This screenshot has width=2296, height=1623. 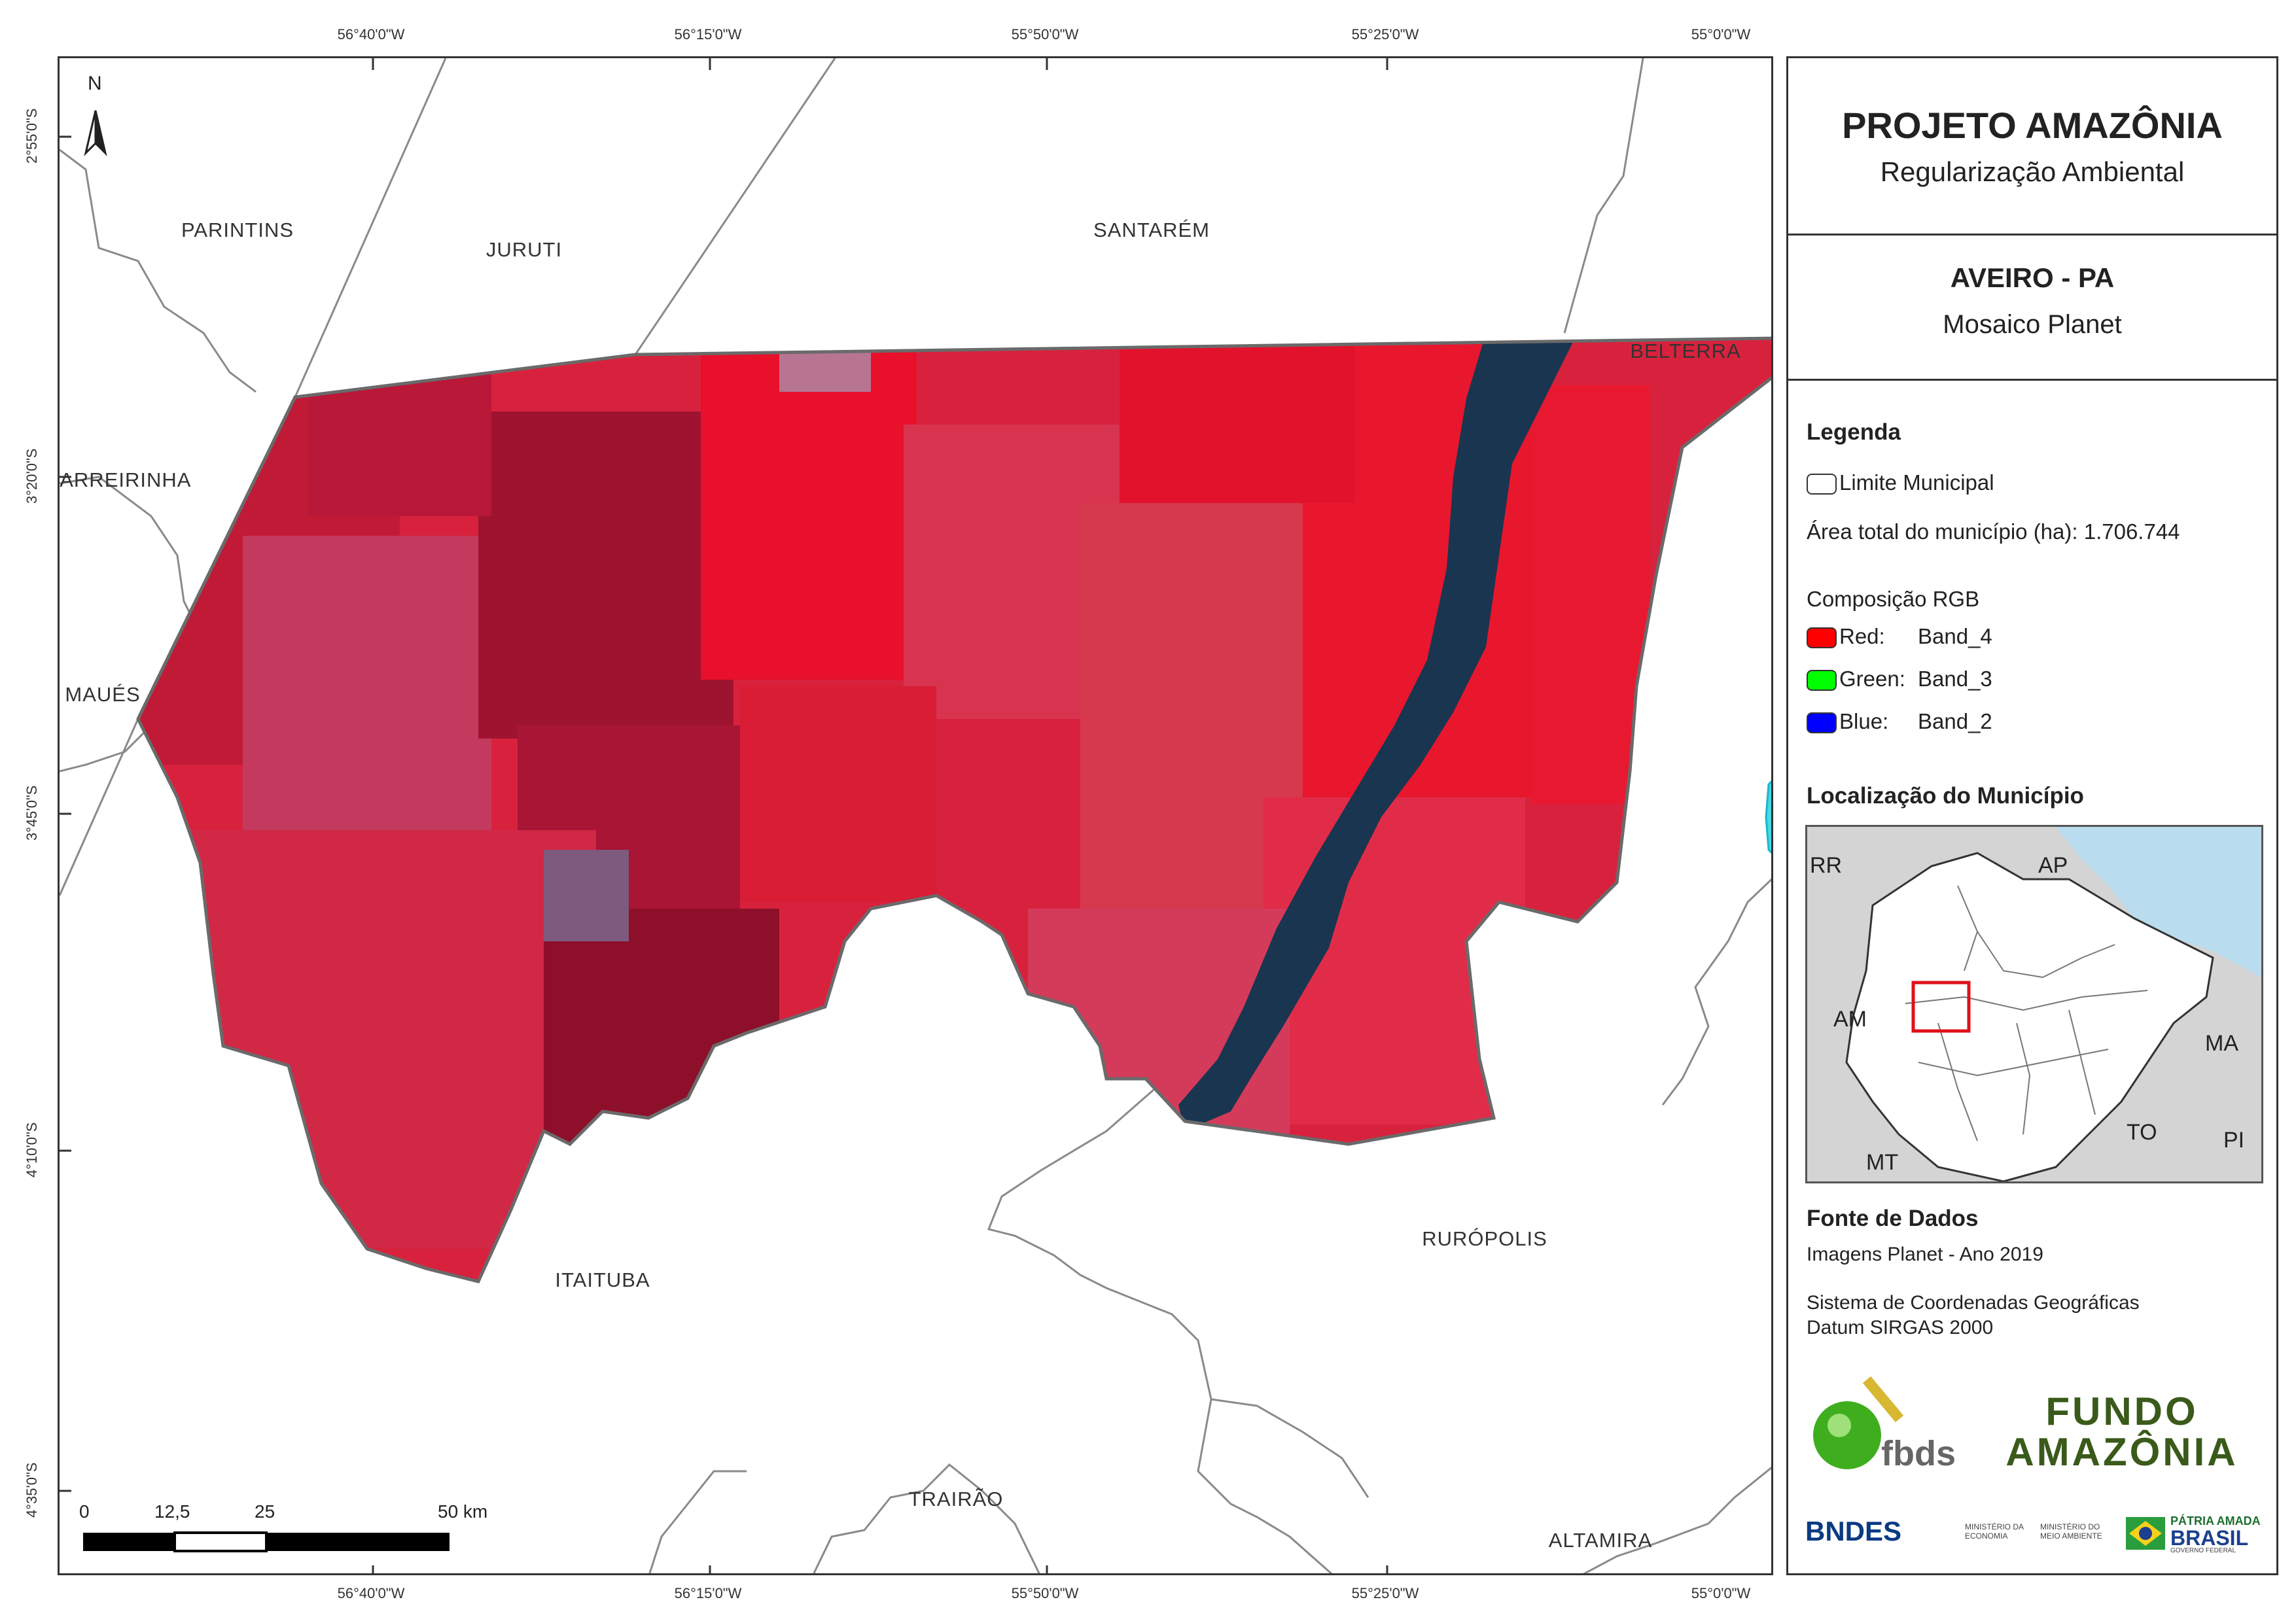 What do you see at coordinates (1917, 483) in the screenshot?
I see `boundary-label: Limite Municipal` at bounding box center [1917, 483].